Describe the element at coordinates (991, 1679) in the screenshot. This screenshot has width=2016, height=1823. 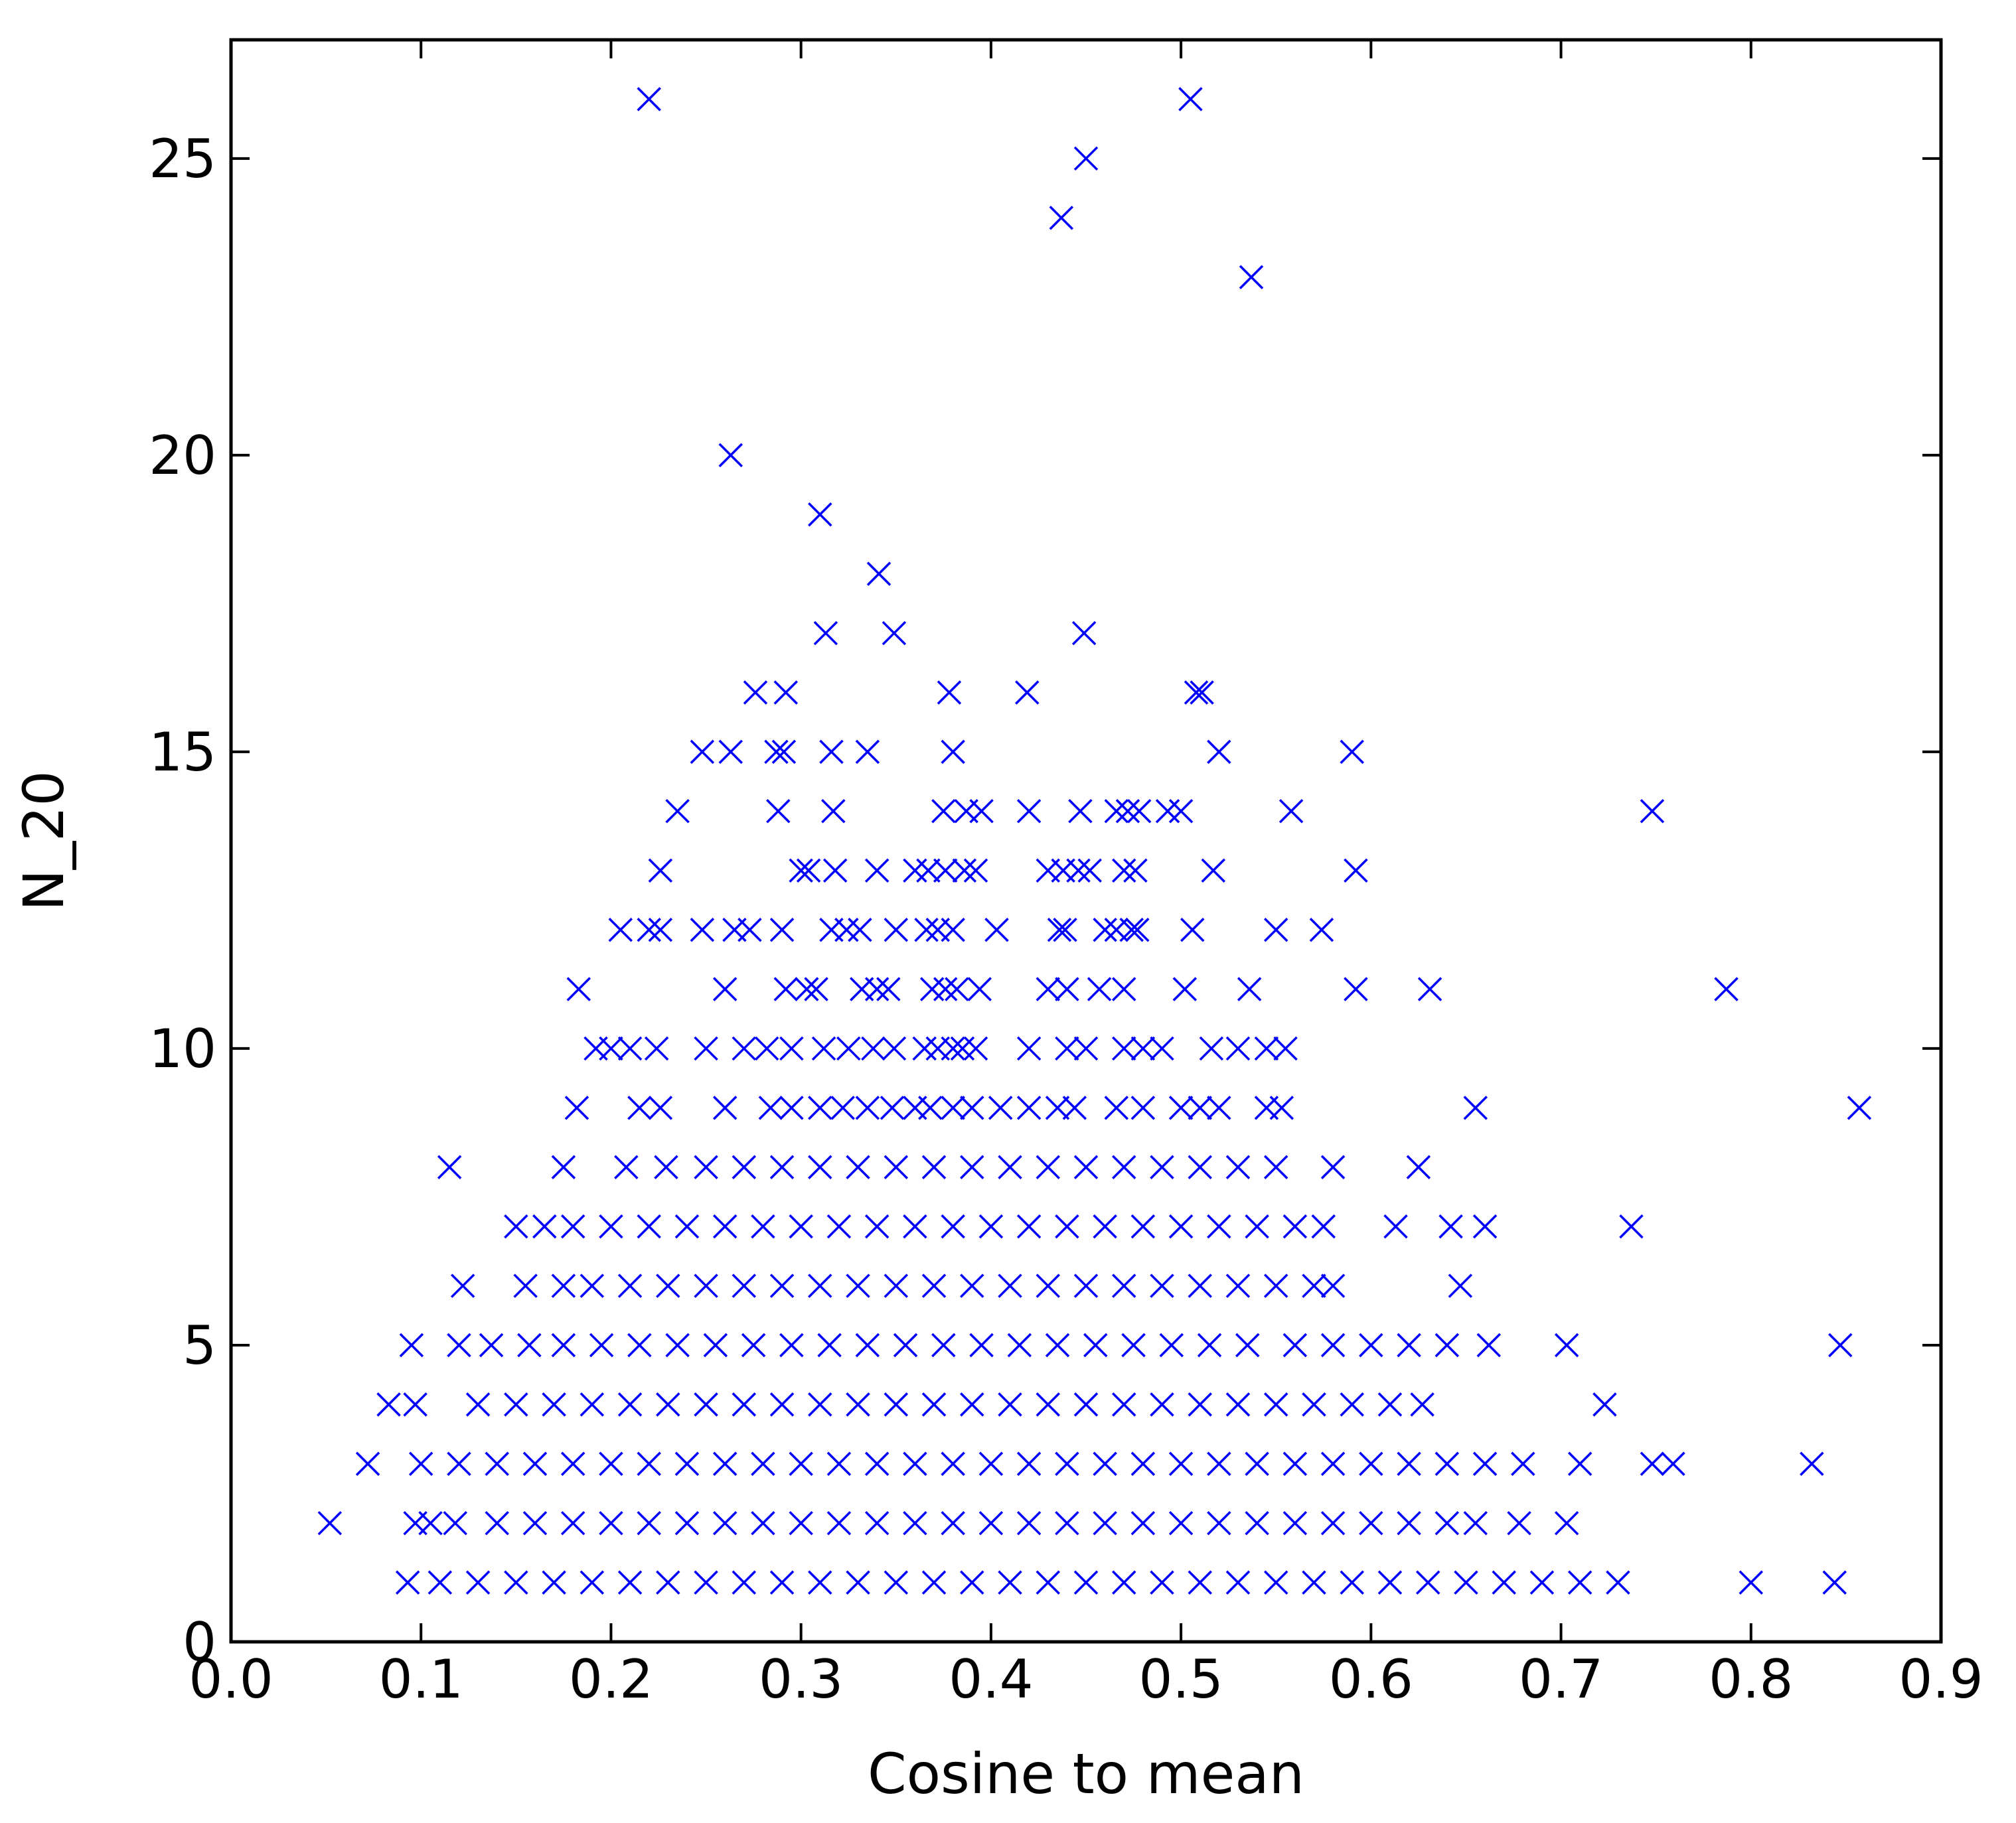
I see `x-tick-label: 0.4` at that location.